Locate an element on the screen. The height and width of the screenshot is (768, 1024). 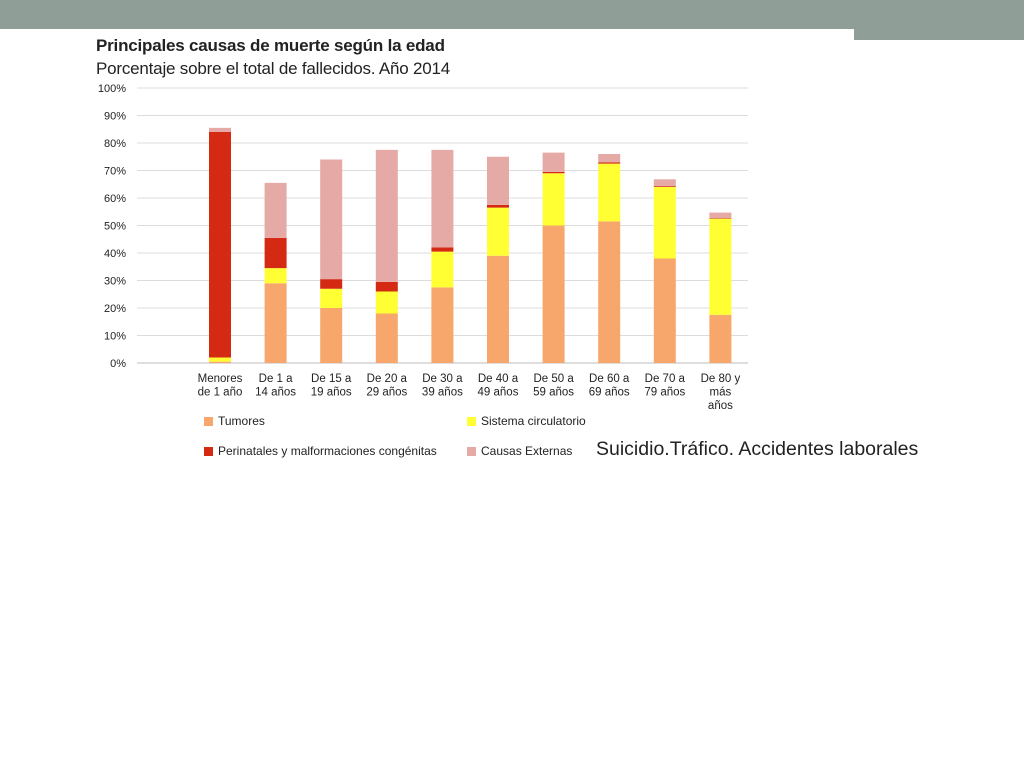
x-category-label: De 80 y más años is located at coordinates (721, 392).